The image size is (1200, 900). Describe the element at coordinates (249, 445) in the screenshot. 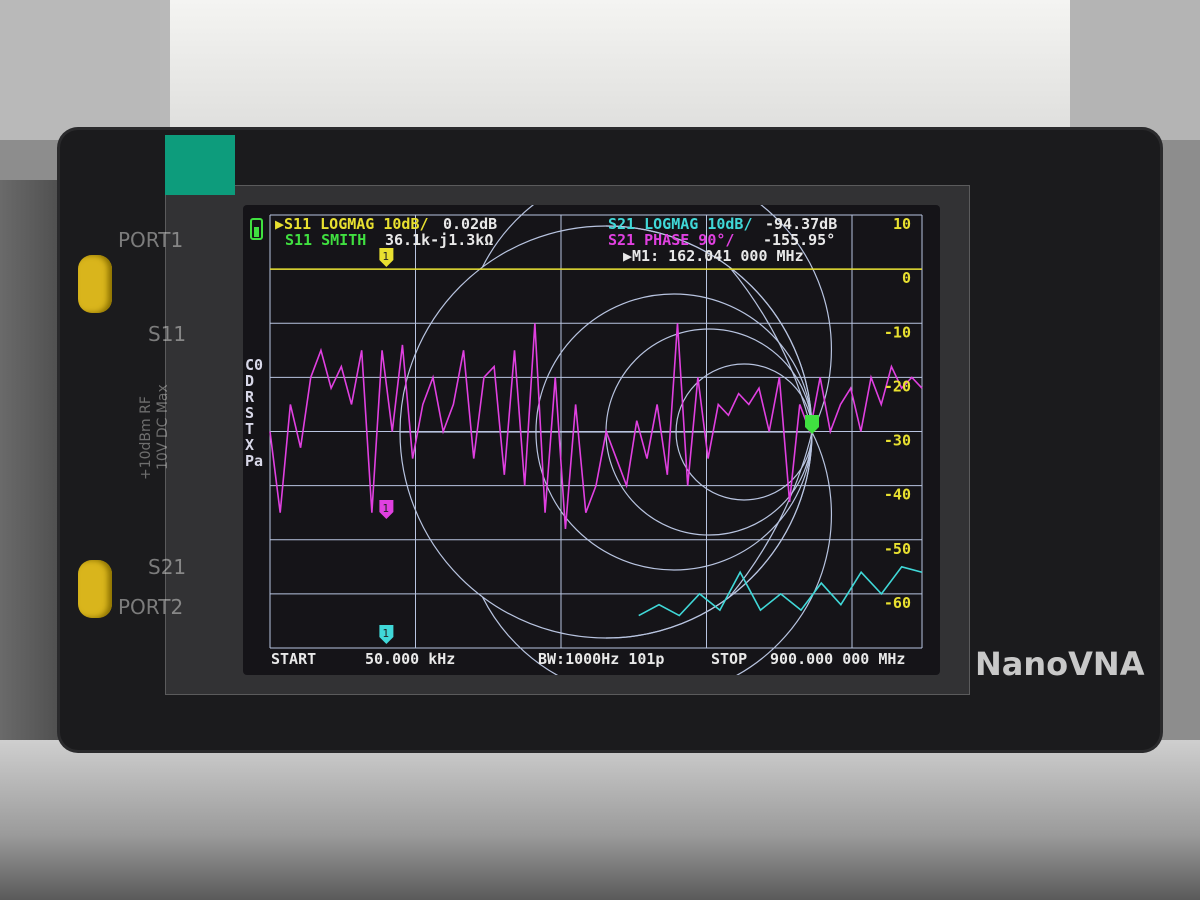

I see `side-menu-item: X` at that location.